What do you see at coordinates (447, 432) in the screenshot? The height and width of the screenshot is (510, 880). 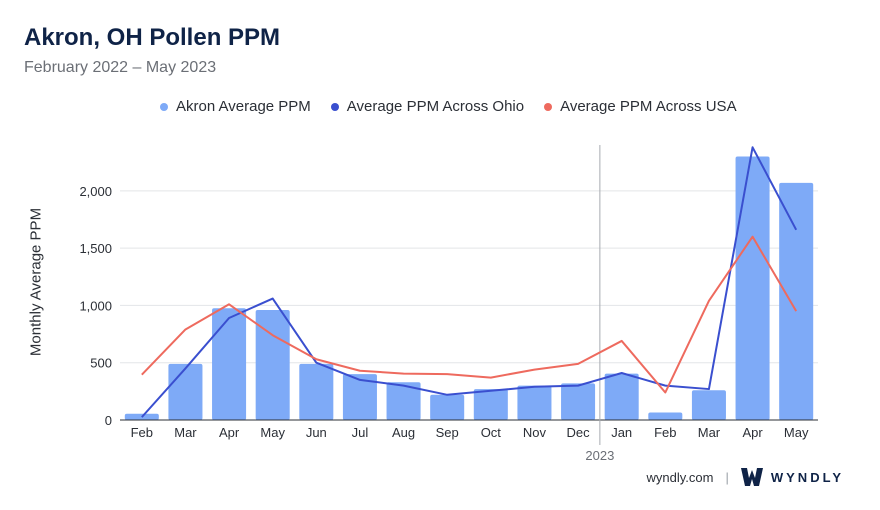 I see `x-tick-label: Sep` at bounding box center [447, 432].